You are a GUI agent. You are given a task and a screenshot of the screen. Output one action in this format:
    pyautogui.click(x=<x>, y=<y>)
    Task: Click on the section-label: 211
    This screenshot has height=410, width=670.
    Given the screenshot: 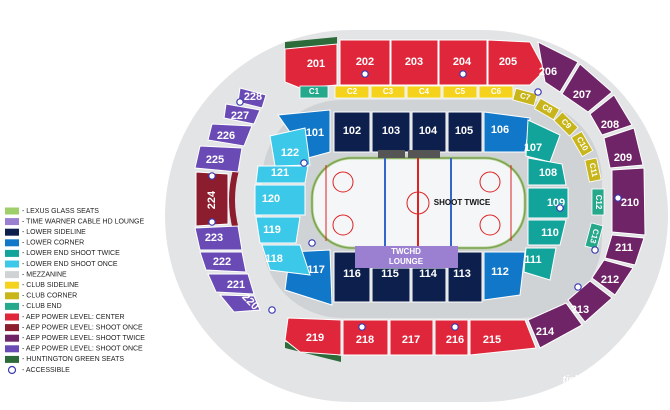 What is the action you would take?
    pyautogui.click(x=624, y=248)
    